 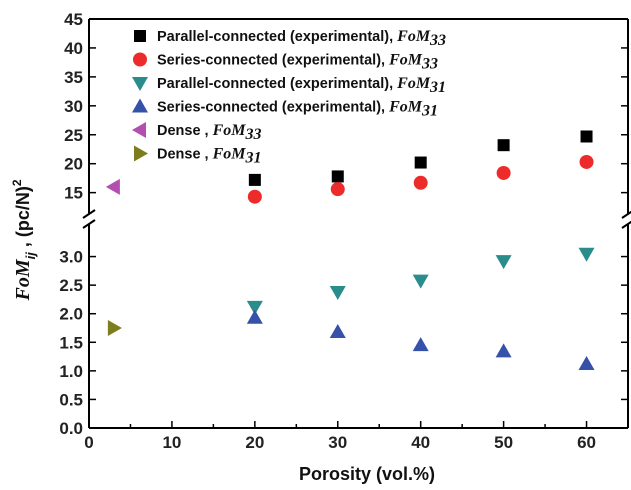 I want to click on y-tick-label: 0.5, so click(x=71, y=399).